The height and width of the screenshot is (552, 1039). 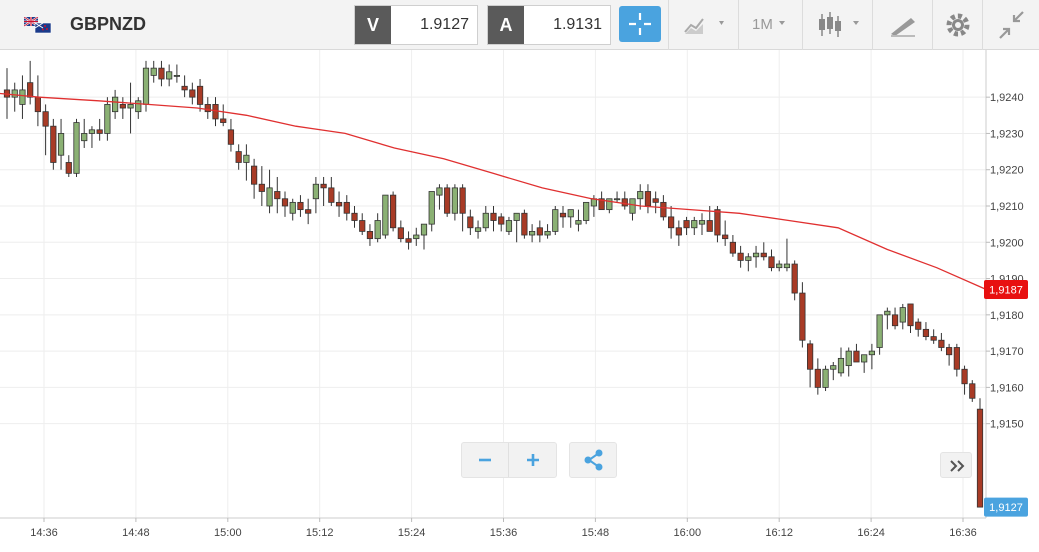 I want to click on gb-nz-flag-icon, so click(x=38, y=25).